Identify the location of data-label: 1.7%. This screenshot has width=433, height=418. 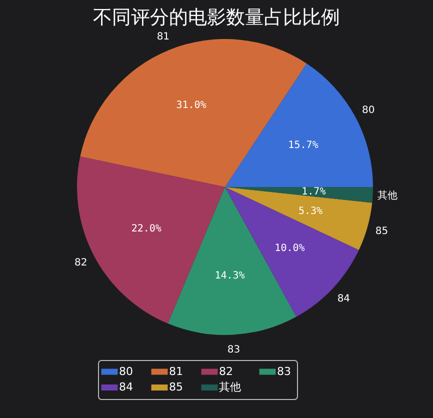
(314, 192).